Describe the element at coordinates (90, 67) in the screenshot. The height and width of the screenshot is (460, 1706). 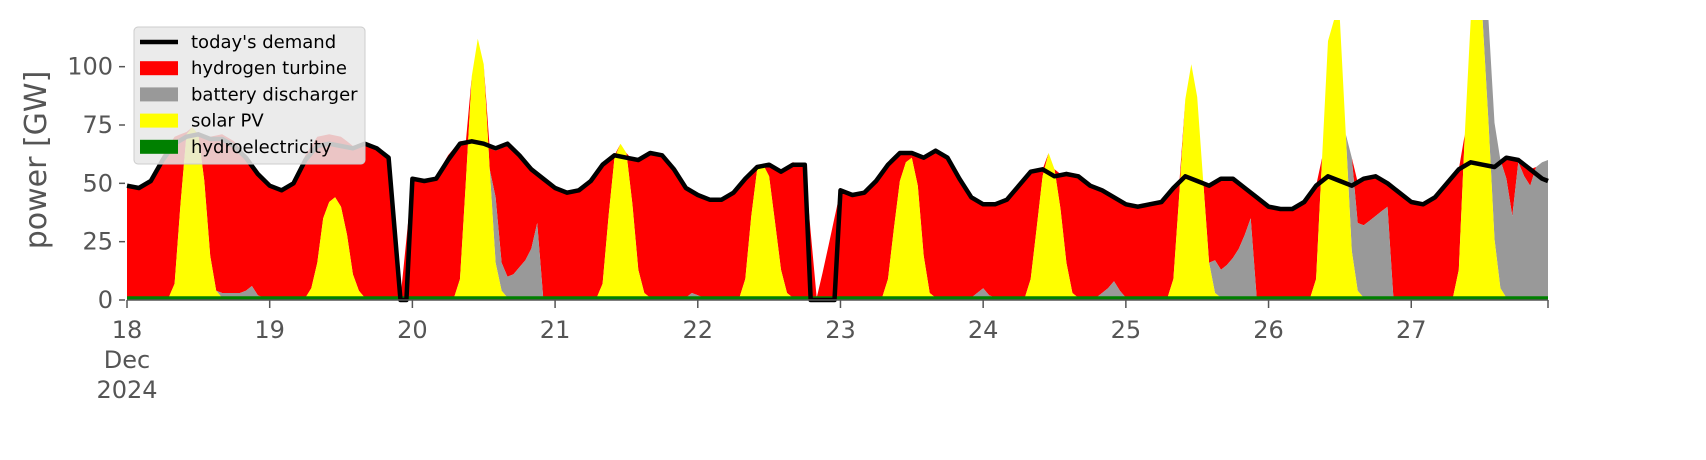
I see `y-tick-label: 100` at that location.